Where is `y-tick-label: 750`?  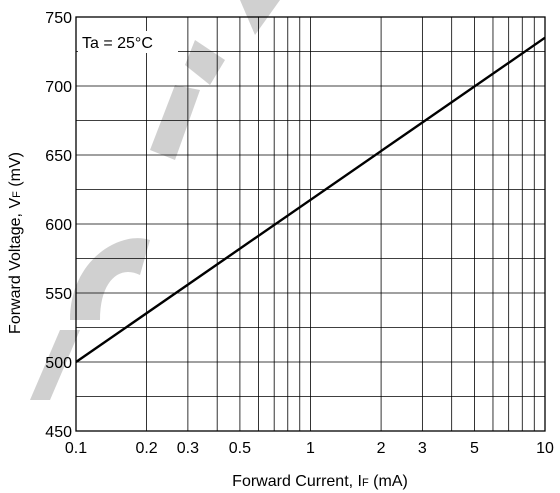 y-tick-label: 750 is located at coordinates (58, 18).